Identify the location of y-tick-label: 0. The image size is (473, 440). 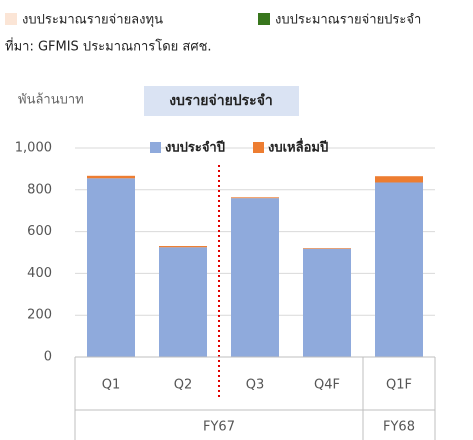
(48, 357).